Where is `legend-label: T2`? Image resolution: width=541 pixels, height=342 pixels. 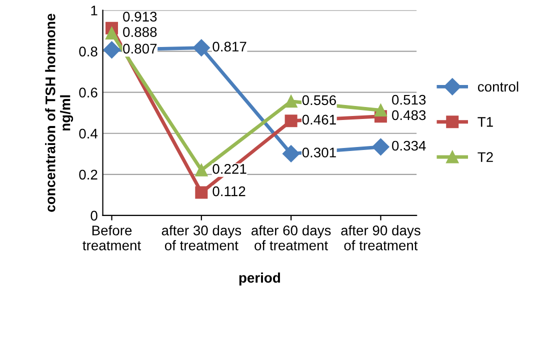 legend-label: T2 is located at coordinates (485, 157).